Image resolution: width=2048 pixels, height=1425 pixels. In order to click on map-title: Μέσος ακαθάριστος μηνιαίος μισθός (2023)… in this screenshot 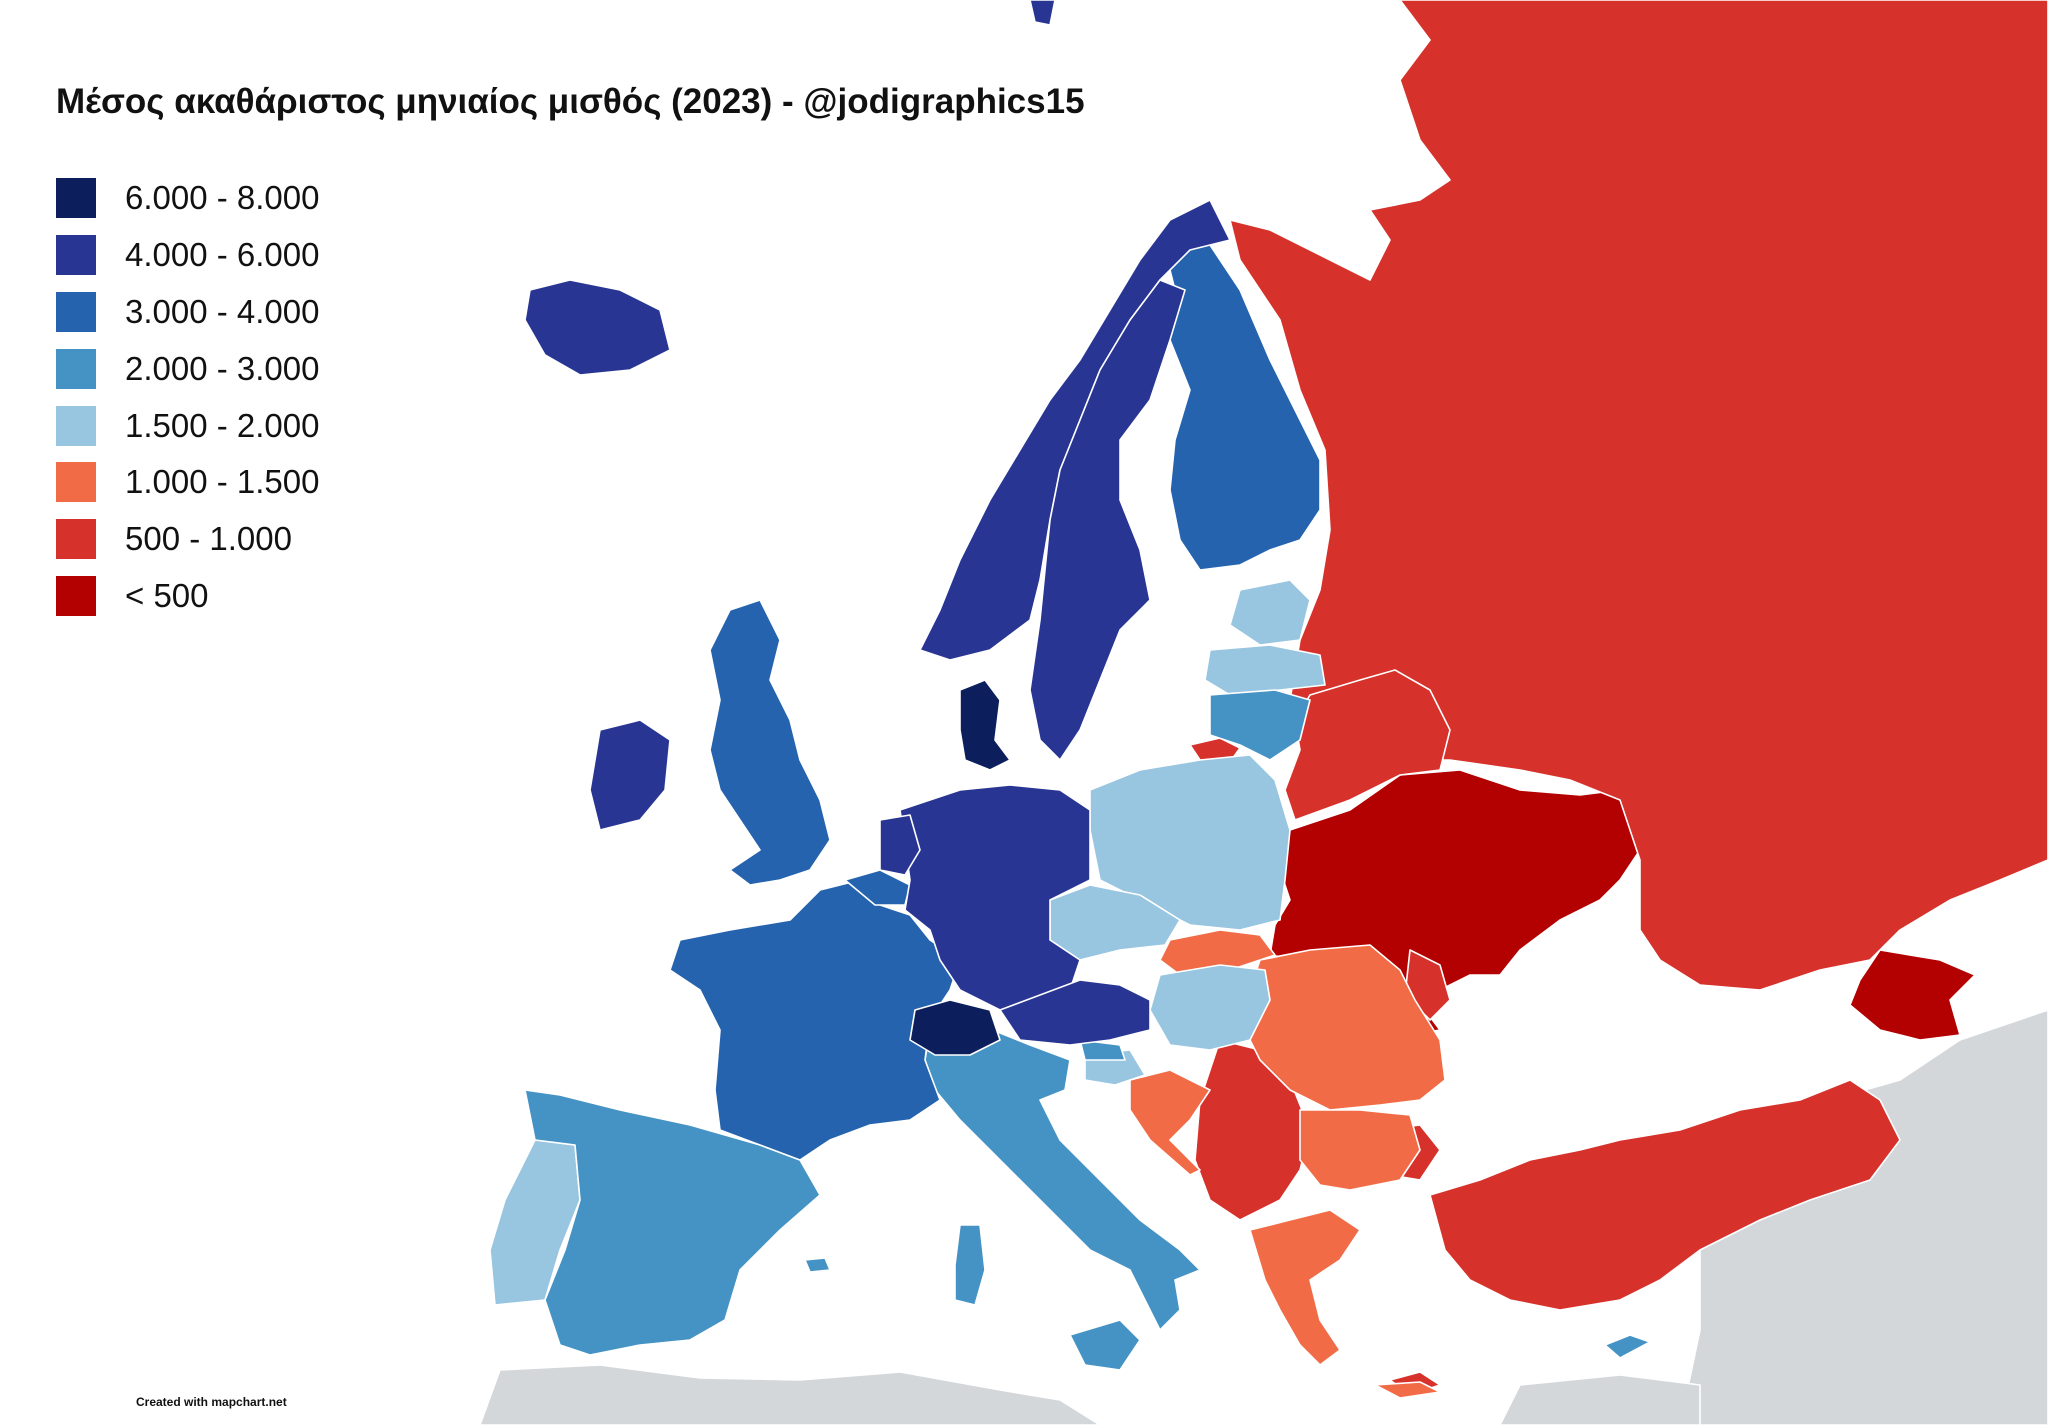, I will do `click(570, 101)`.